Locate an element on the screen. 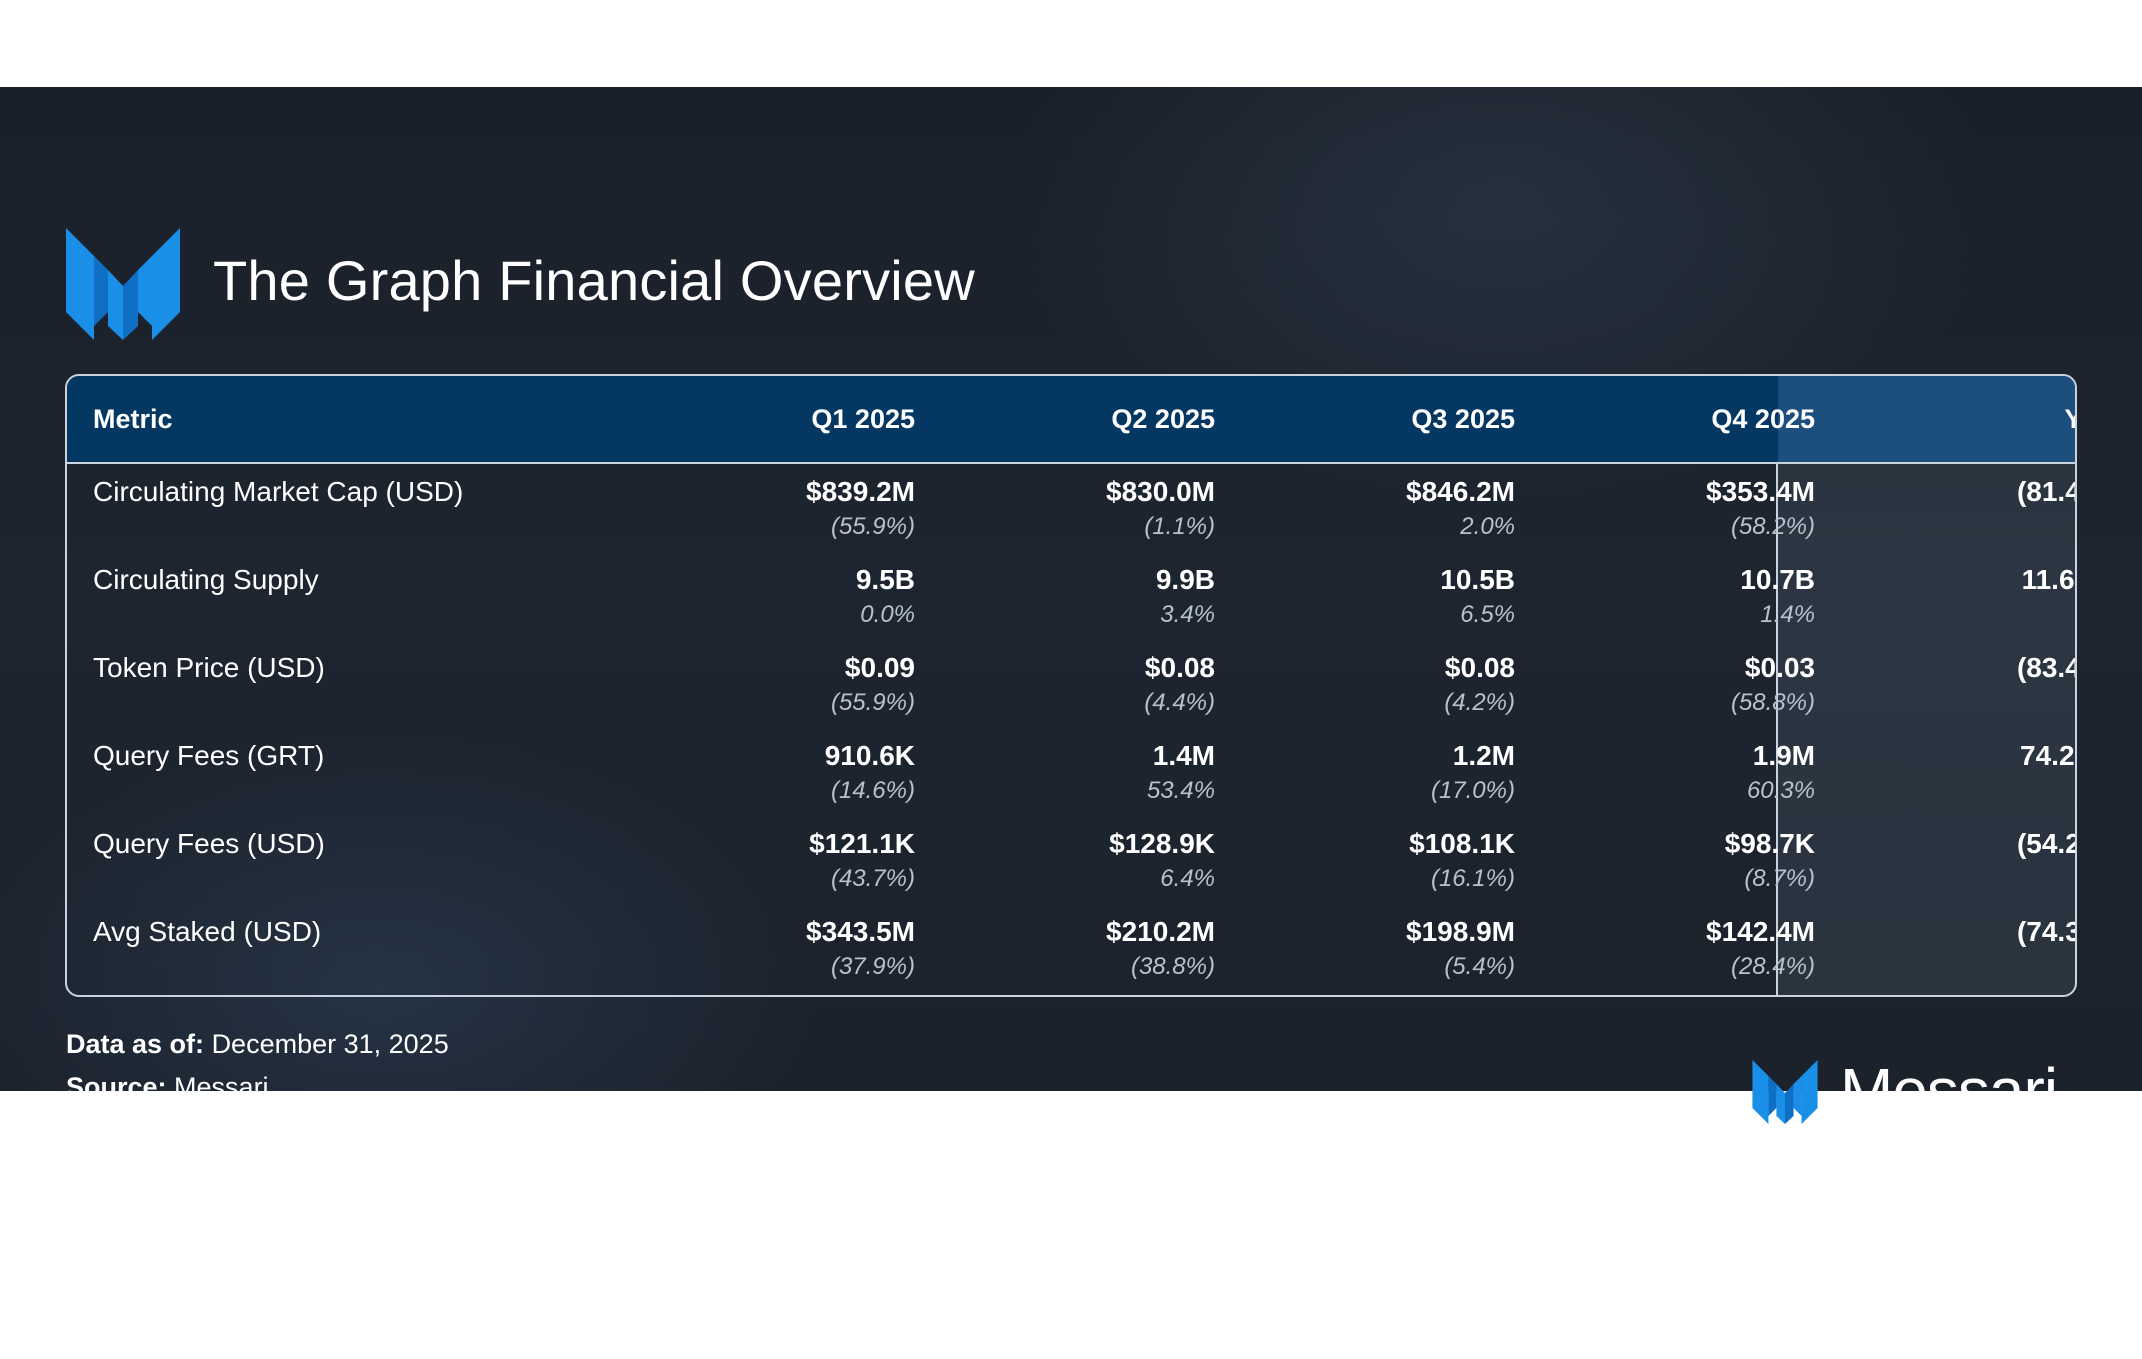 This screenshot has height=1359, width=2142. data-as-of-line: Data as of: December 31, 2025 is located at coordinates (363, 1044).